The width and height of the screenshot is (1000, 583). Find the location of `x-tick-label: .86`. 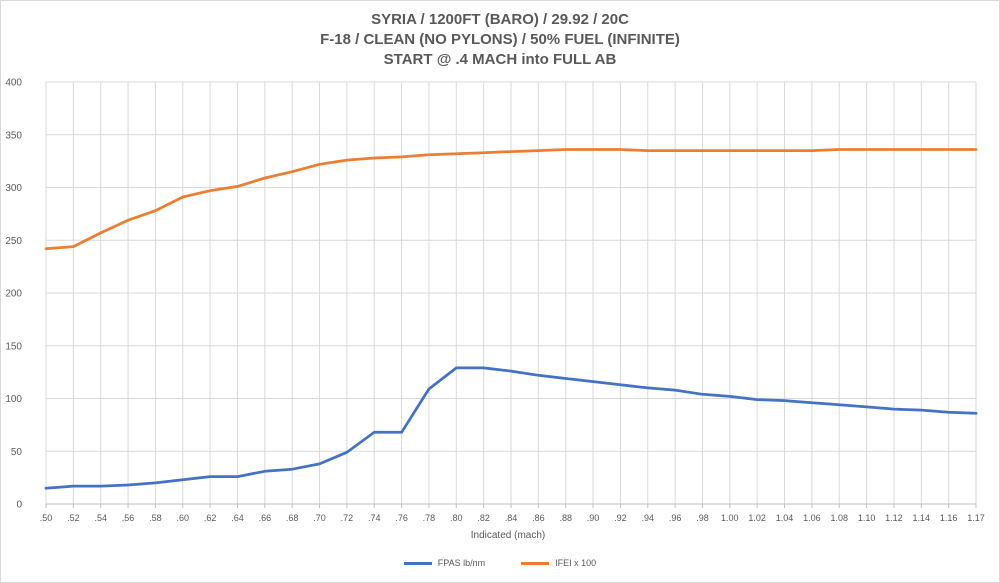

x-tick-label: .86 is located at coordinates (538, 518).